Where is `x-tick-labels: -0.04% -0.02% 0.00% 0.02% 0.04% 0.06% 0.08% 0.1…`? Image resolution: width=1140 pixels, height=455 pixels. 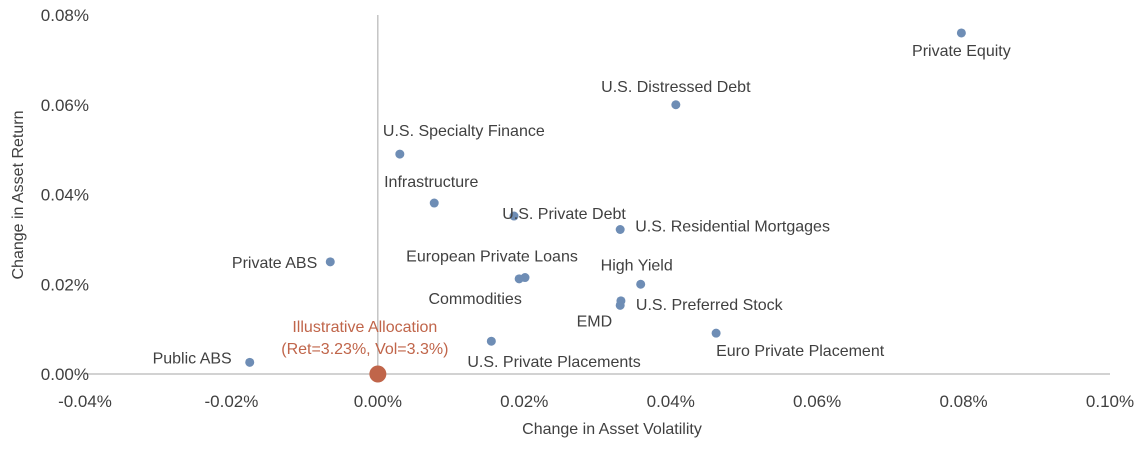
x-tick-labels: -0.04% -0.02% 0.00% 0.02% 0.04% 0.06% 0.08% 0.1… is located at coordinates (596, 401).